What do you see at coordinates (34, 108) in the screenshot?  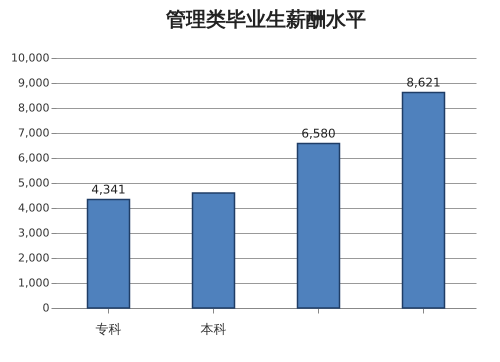 I see `y-tick-label: 8,000` at bounding box center [34, 108].